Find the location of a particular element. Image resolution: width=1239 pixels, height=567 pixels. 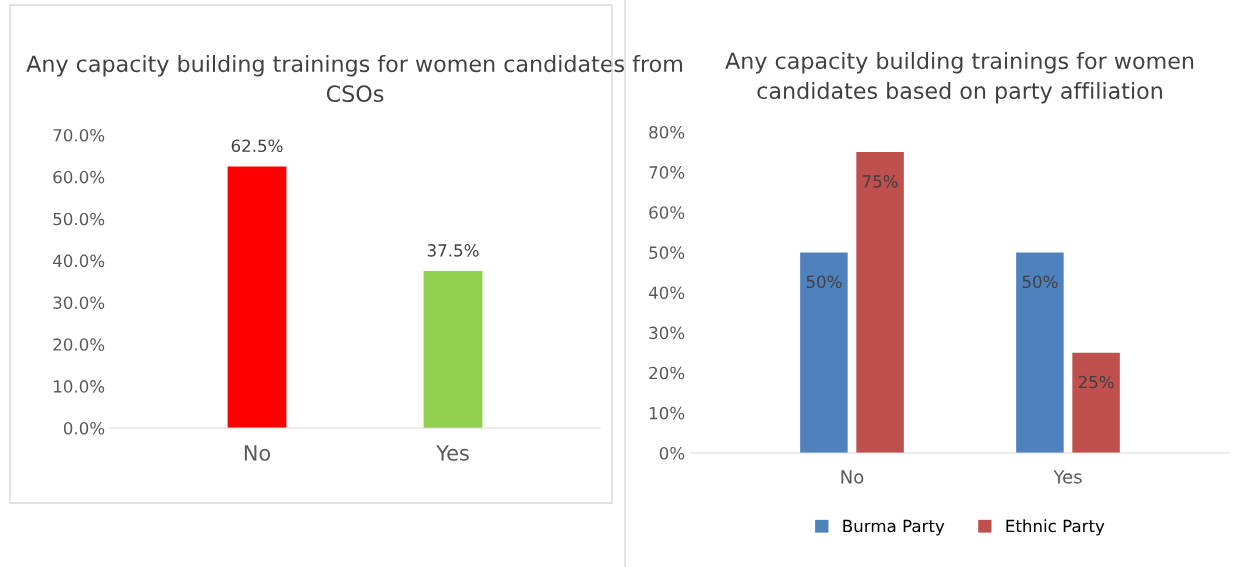

legend-label: Burma Party is located at coordinates (894, 527).